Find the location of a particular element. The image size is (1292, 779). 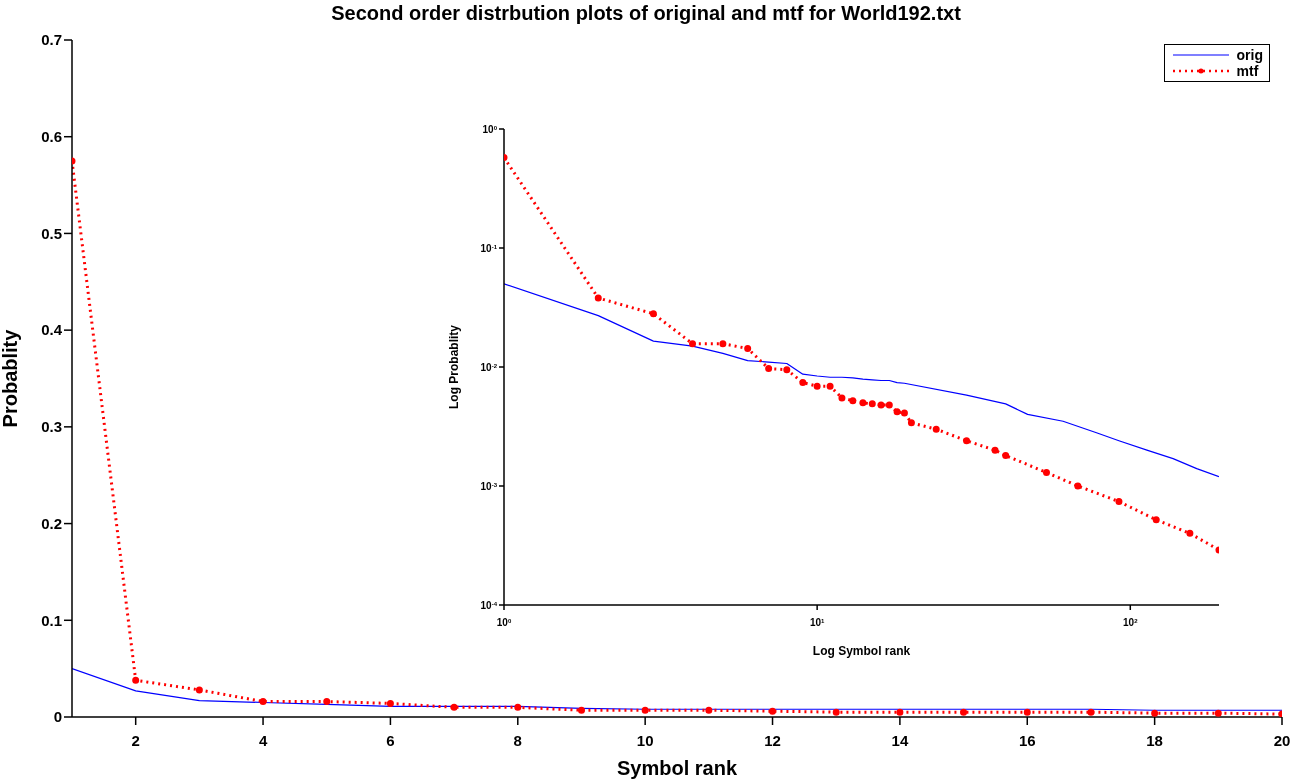

x-tick-label: 12 is located at coordinates (772, 740).